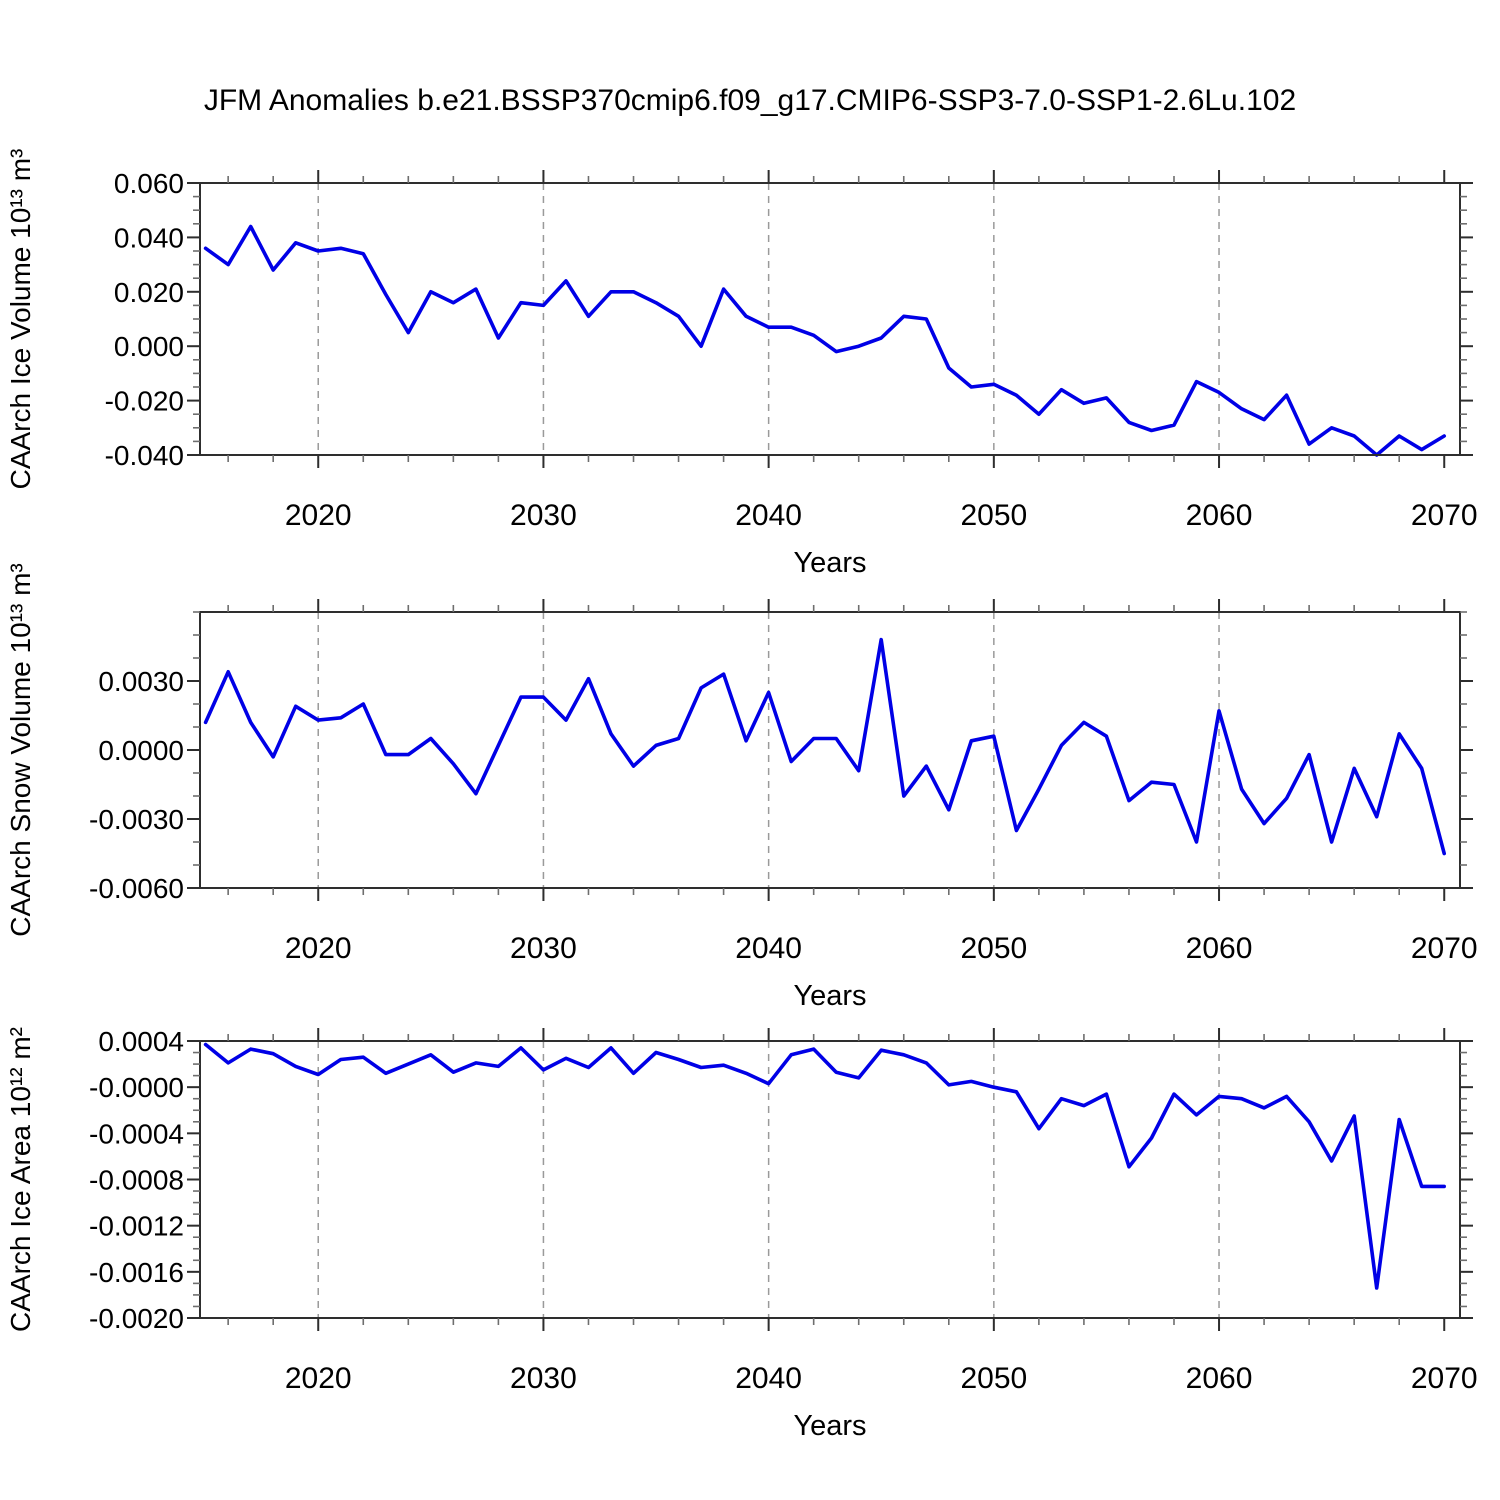 This screenshot has width=1500, height=1500. I want to click on y-tick-label: 0.020, so click(149, 292).